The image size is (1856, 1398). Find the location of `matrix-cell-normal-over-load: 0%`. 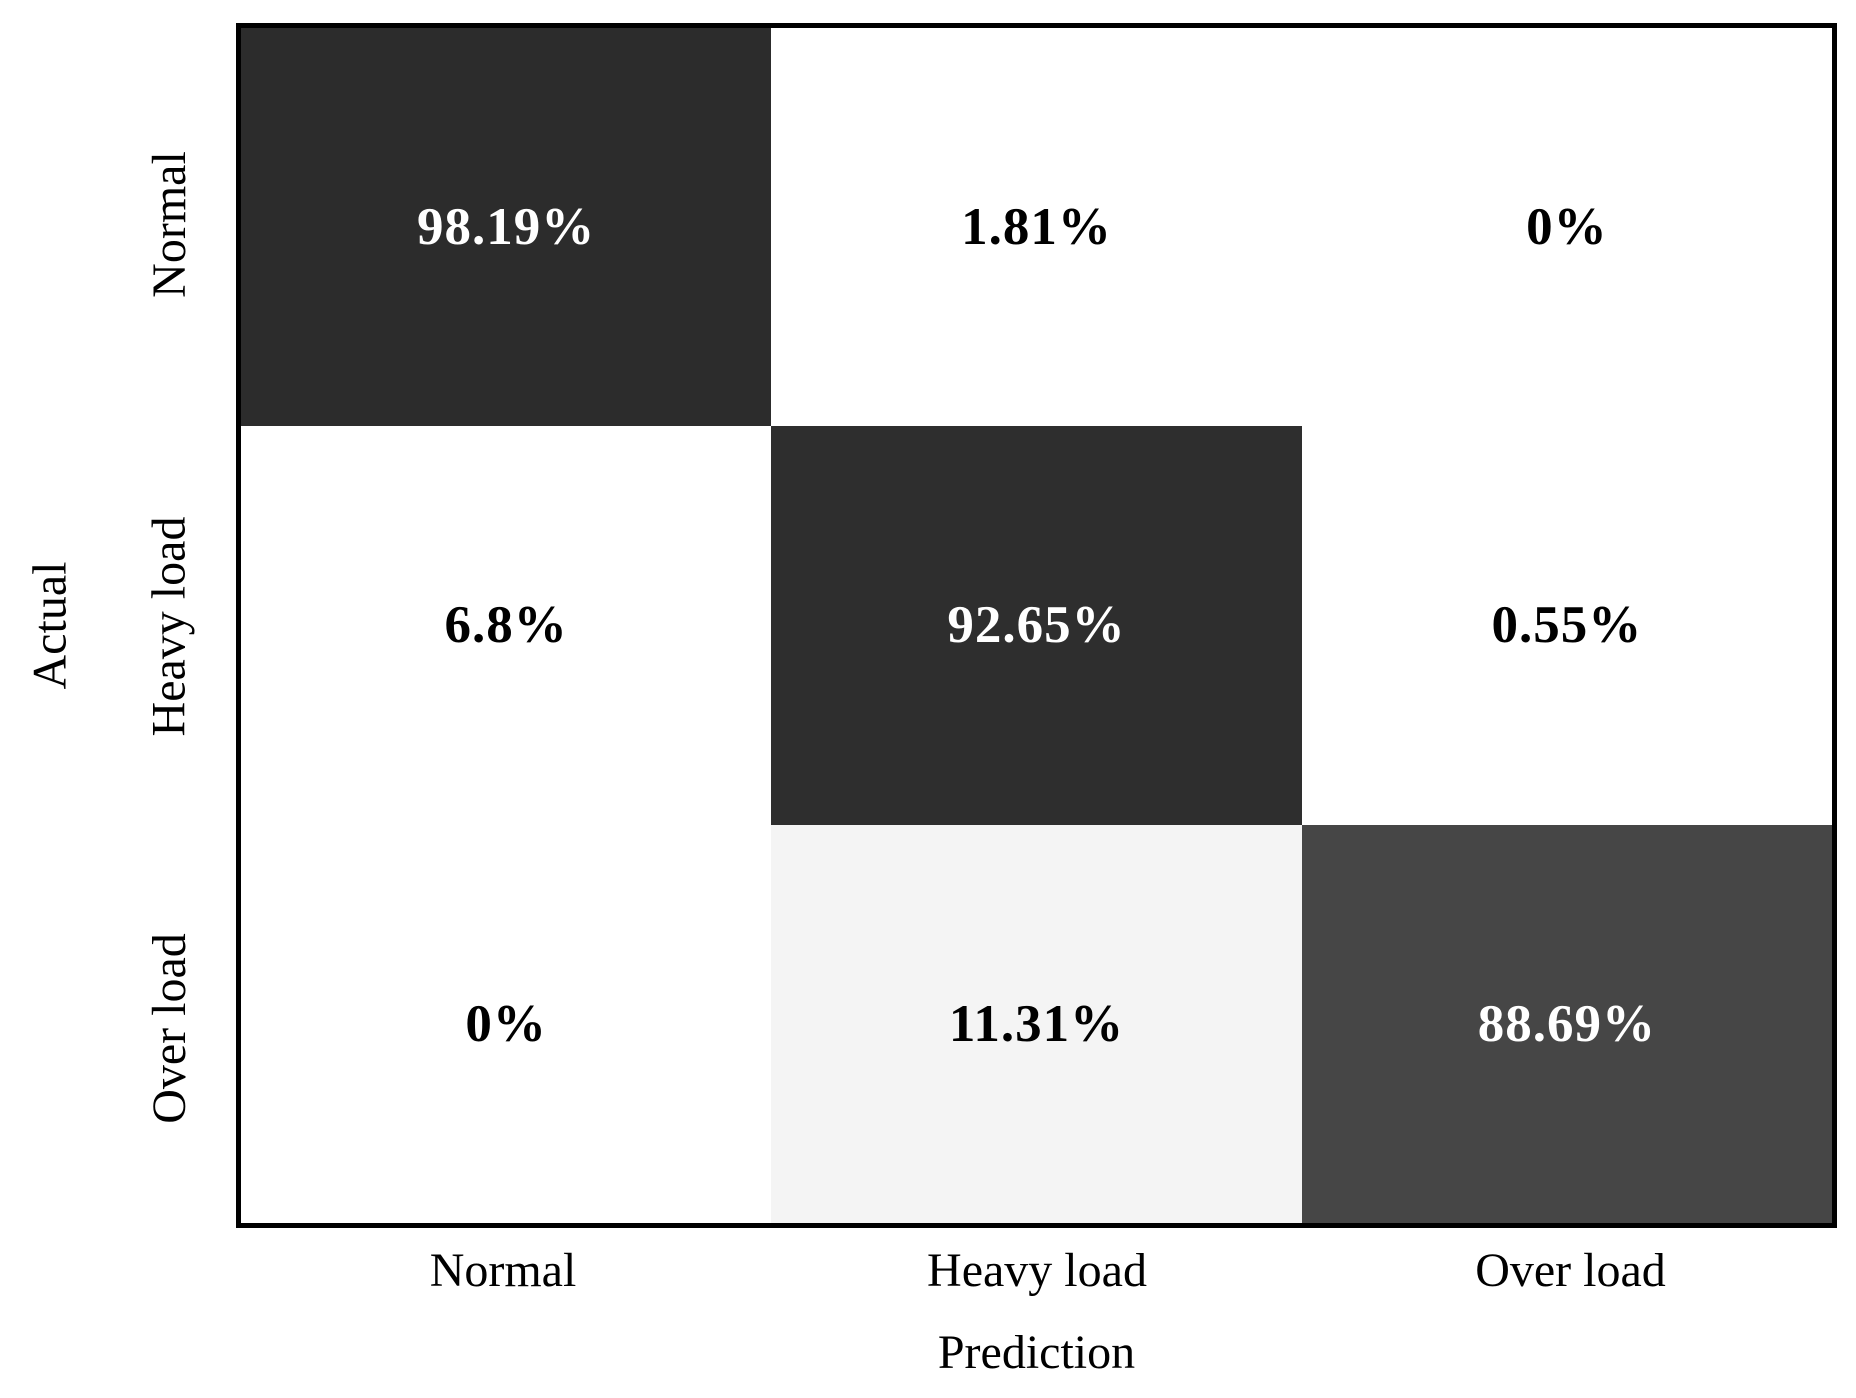

matrix-cell-normal-over-load: 0% is located at coordinates (1566, 227).